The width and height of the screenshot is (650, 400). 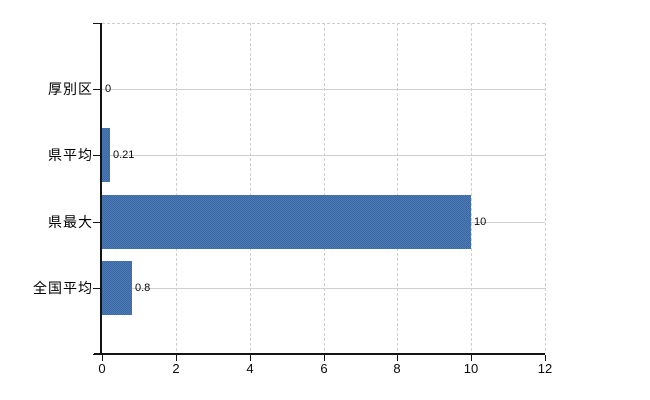 I want to click on x-axis-line, so click(x=319, y=354).